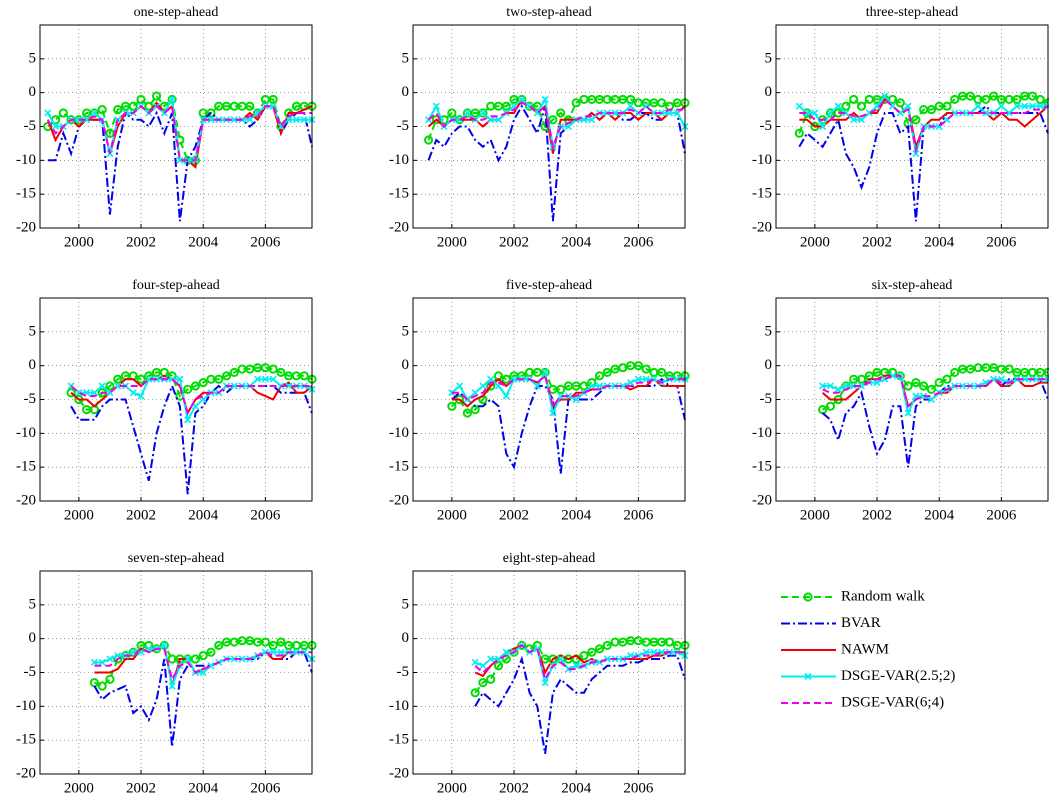 The image size is (1049, 798). What do you see at coordinates (176, 285) in the screenshot?
I see `panel-title: four-step-ahead` at bounding box center [176, 285].